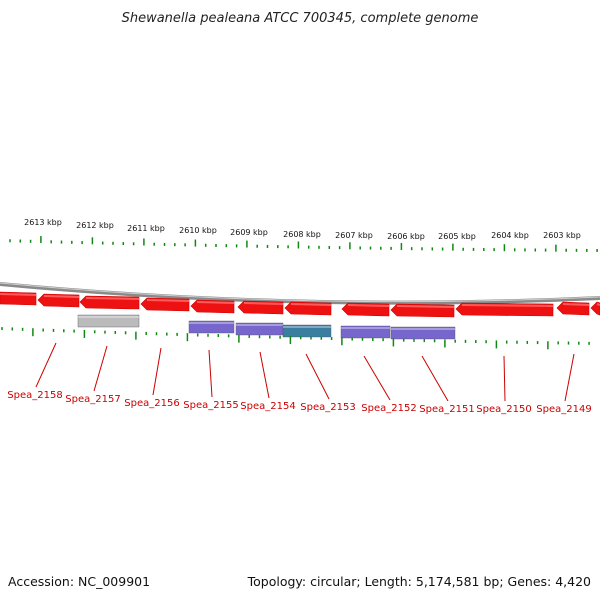 The width and height of the screenshot is (600, 600). I want to click on gene-label: Spea_2150, so click(503, 409).